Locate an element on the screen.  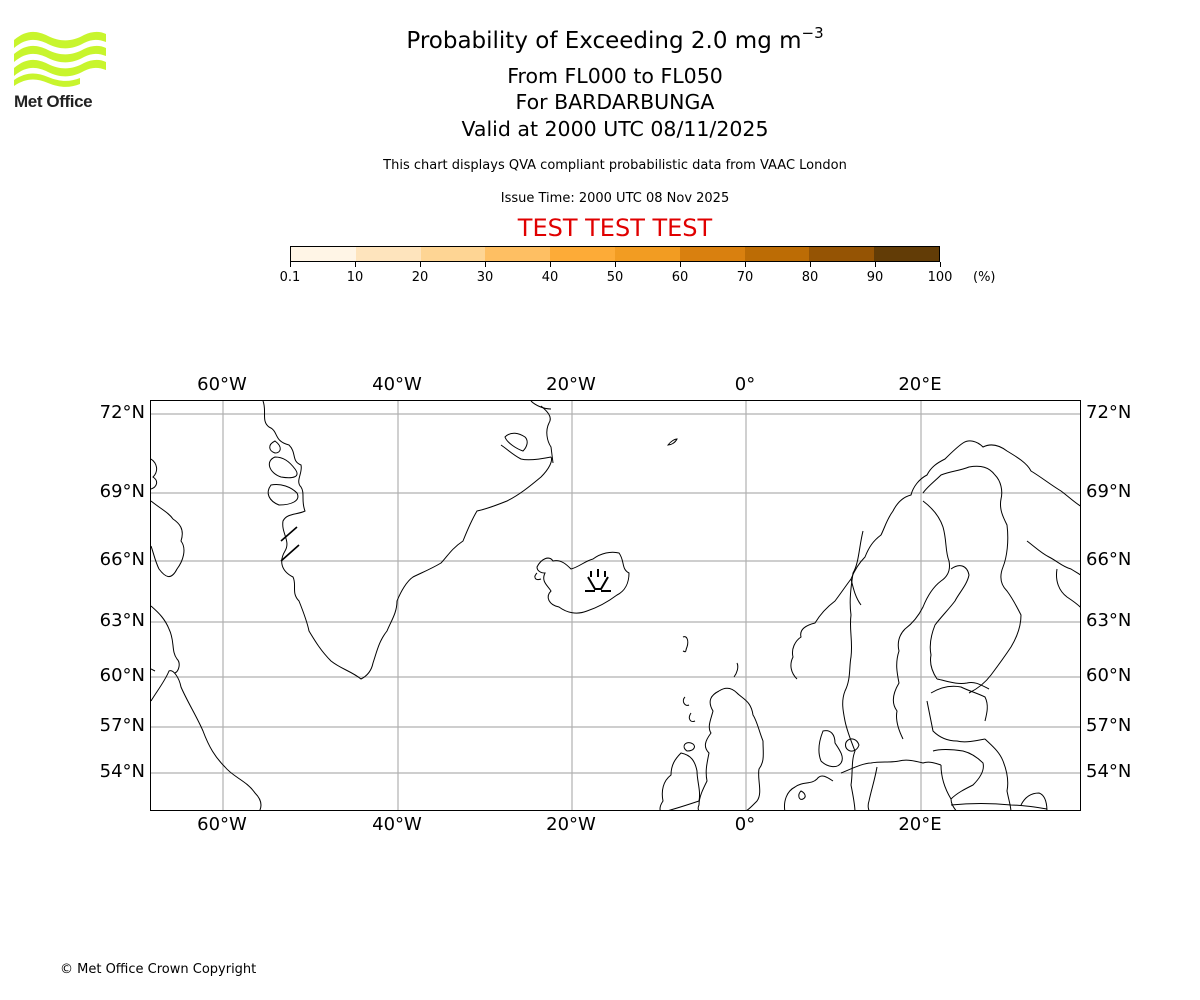
copyright: © Met Office Crown Copyright is located at coordinates (158, 969).